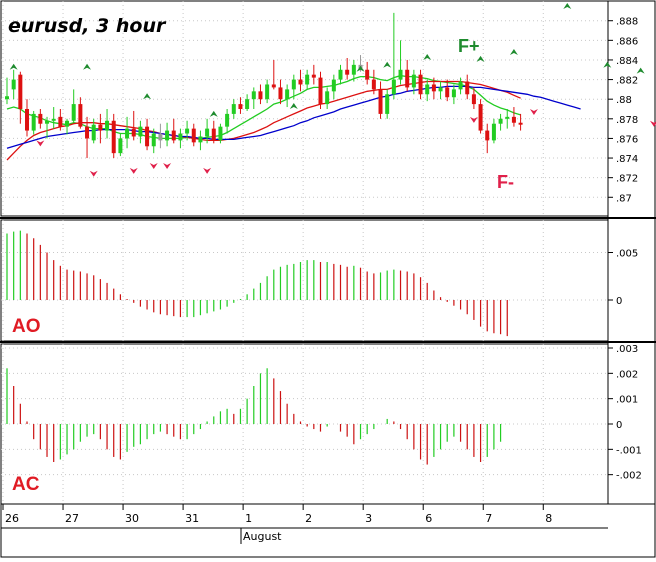 The width and height of the screenshot is (656, 562). What do you see at coordinates (505, 182) in the screenshot?
I see `fractal-minus-label: F-` at bounding box center [505, 182].